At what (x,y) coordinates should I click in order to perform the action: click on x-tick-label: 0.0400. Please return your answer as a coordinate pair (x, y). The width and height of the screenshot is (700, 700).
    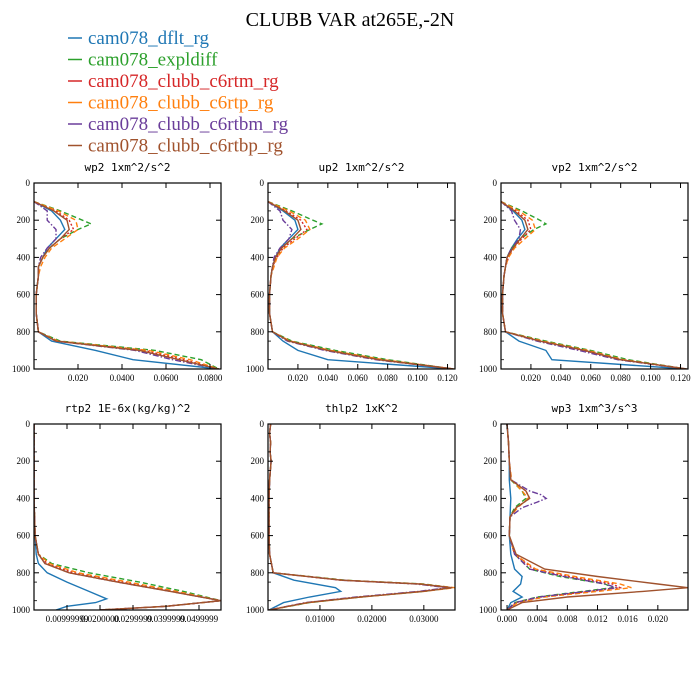
    Looking at the image, I should click on (122, 378).